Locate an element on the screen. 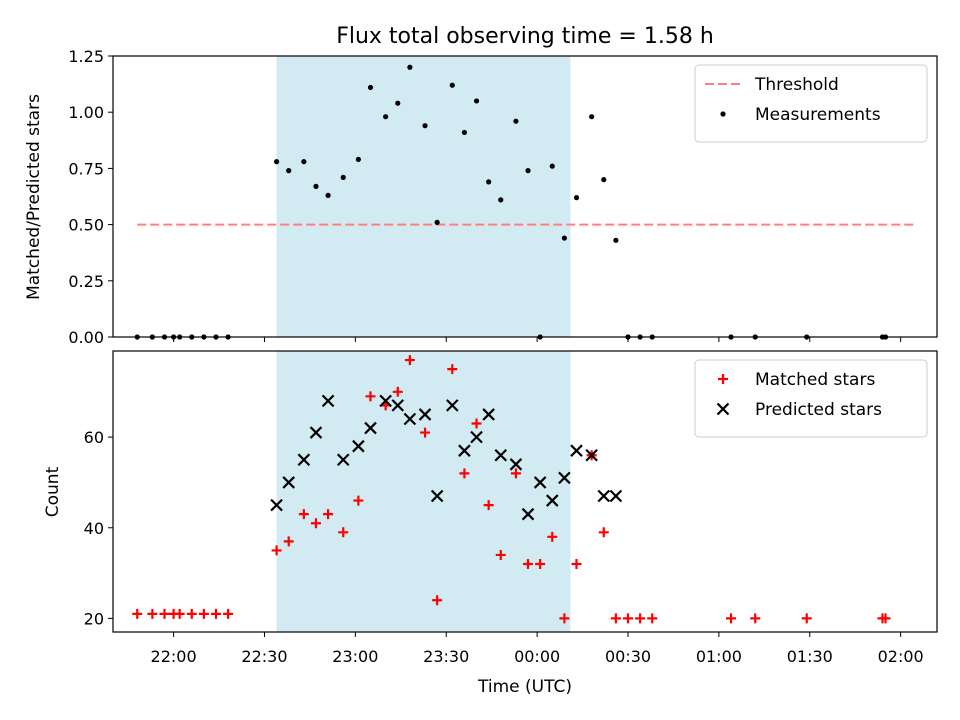 This screenshot has height=720, width=960. observing-window-top is located at coordinates (423, 196).